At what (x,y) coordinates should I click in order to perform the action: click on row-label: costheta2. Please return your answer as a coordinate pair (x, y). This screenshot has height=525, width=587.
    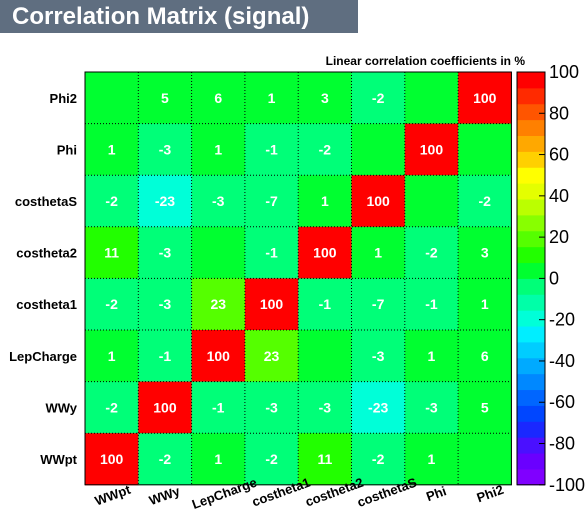
    Looking at the image, I should click on (46, 253).